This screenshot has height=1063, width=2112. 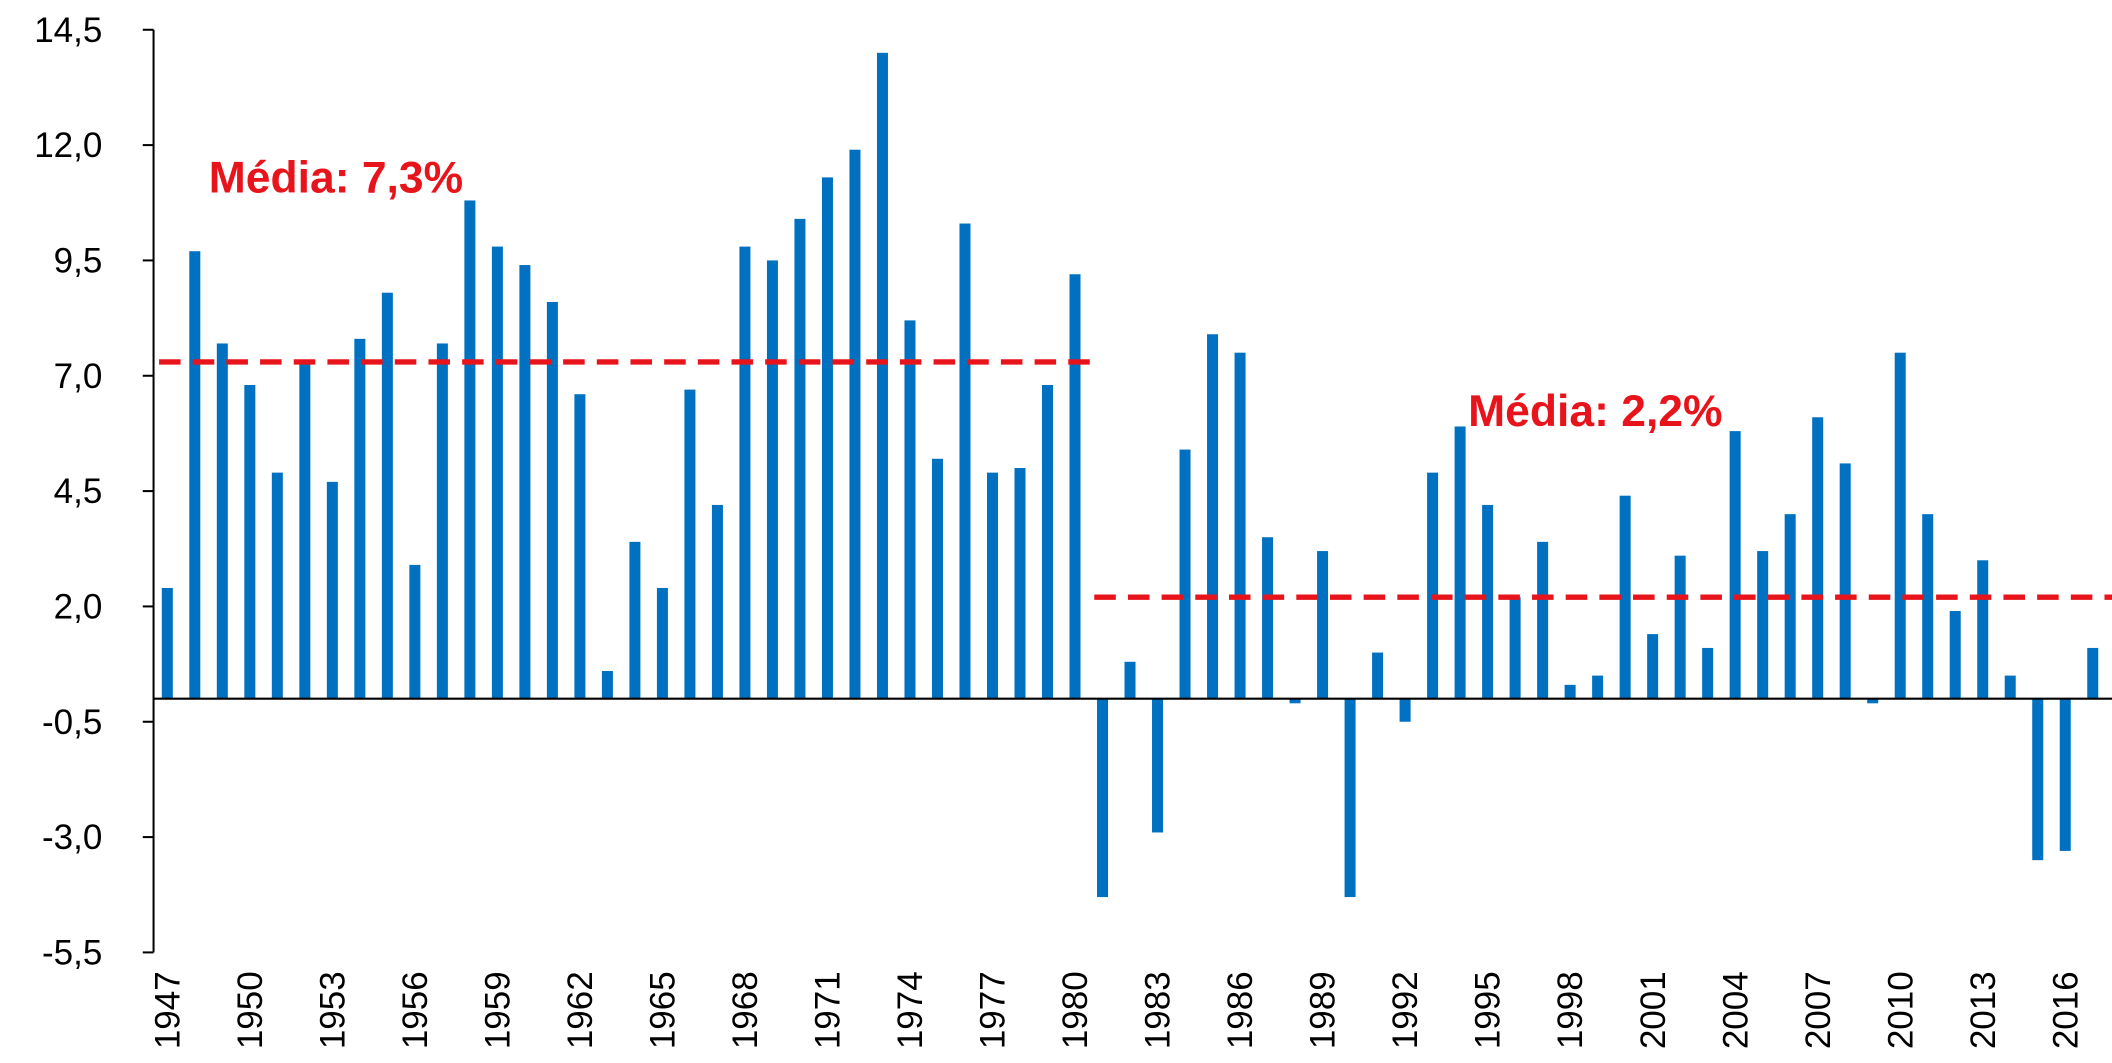 What do you see at coordinates (993, 1010) in the screenshot?
I see `x-tick-label: 1977` at bounding box center [993, 1010].